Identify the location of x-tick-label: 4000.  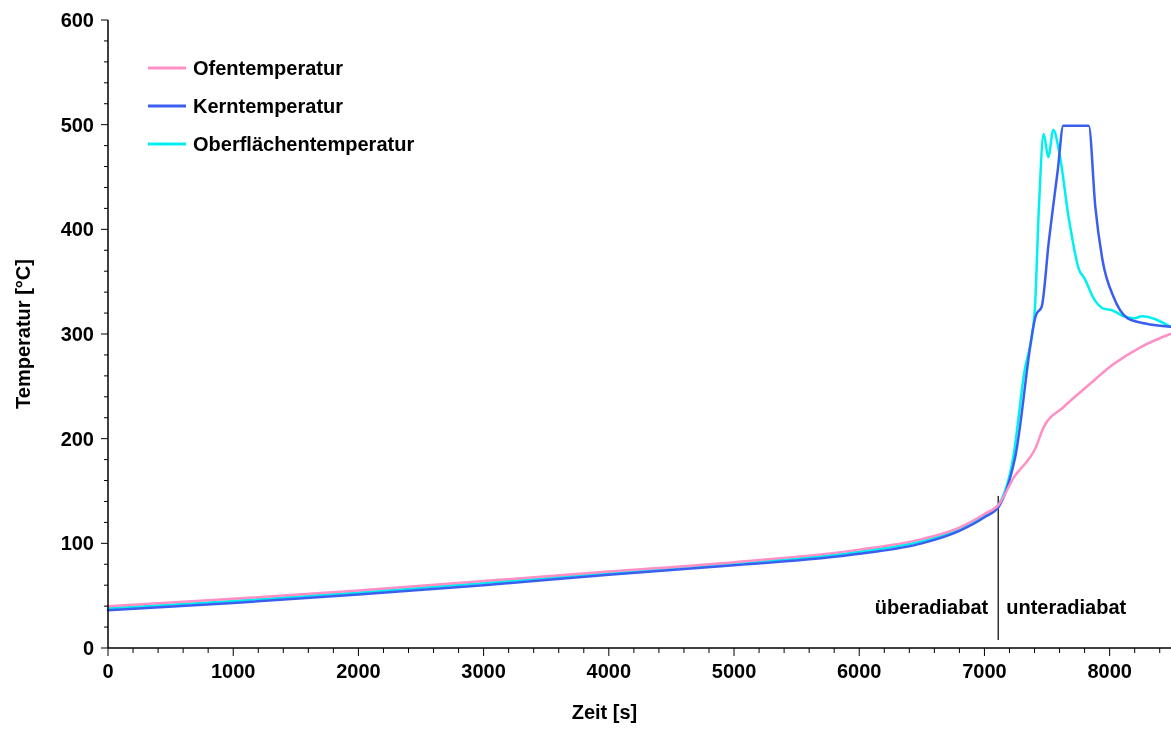
(609, 671).